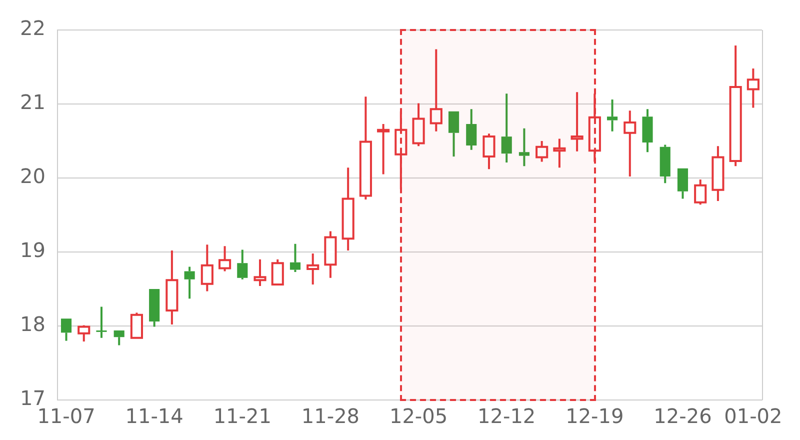 Image resolution: width=800 pixels, height=440 pixels. I want to click on y-tick-label: 18, so click(33, 324).